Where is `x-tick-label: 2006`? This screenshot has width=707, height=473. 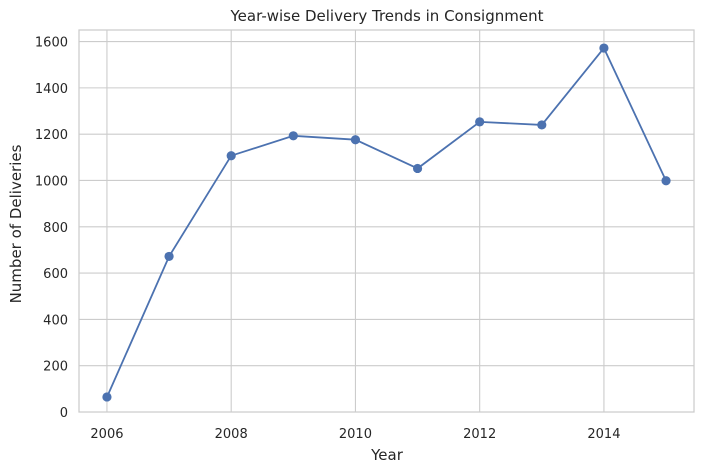
x-tick-label: 2006 is located at coordinates (106, 434).